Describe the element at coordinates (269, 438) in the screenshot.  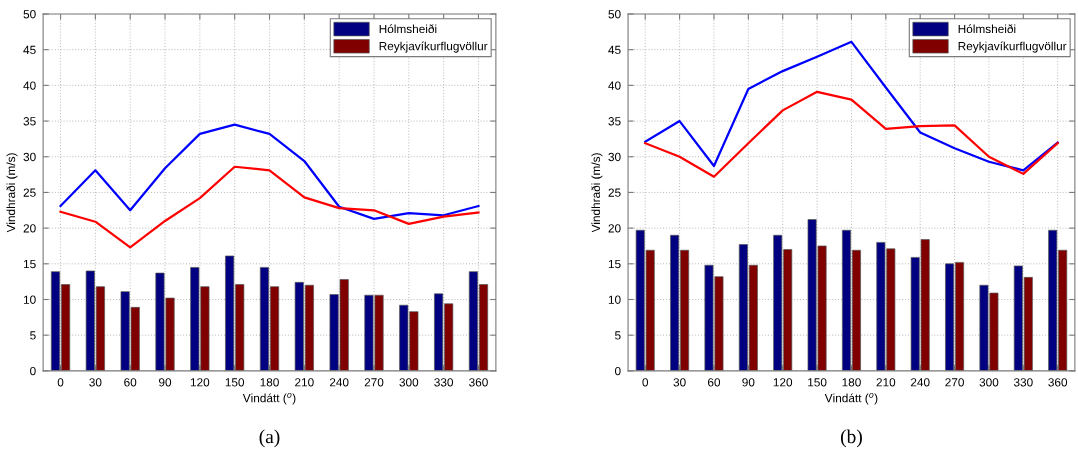
I see `text: (a)` at that location.